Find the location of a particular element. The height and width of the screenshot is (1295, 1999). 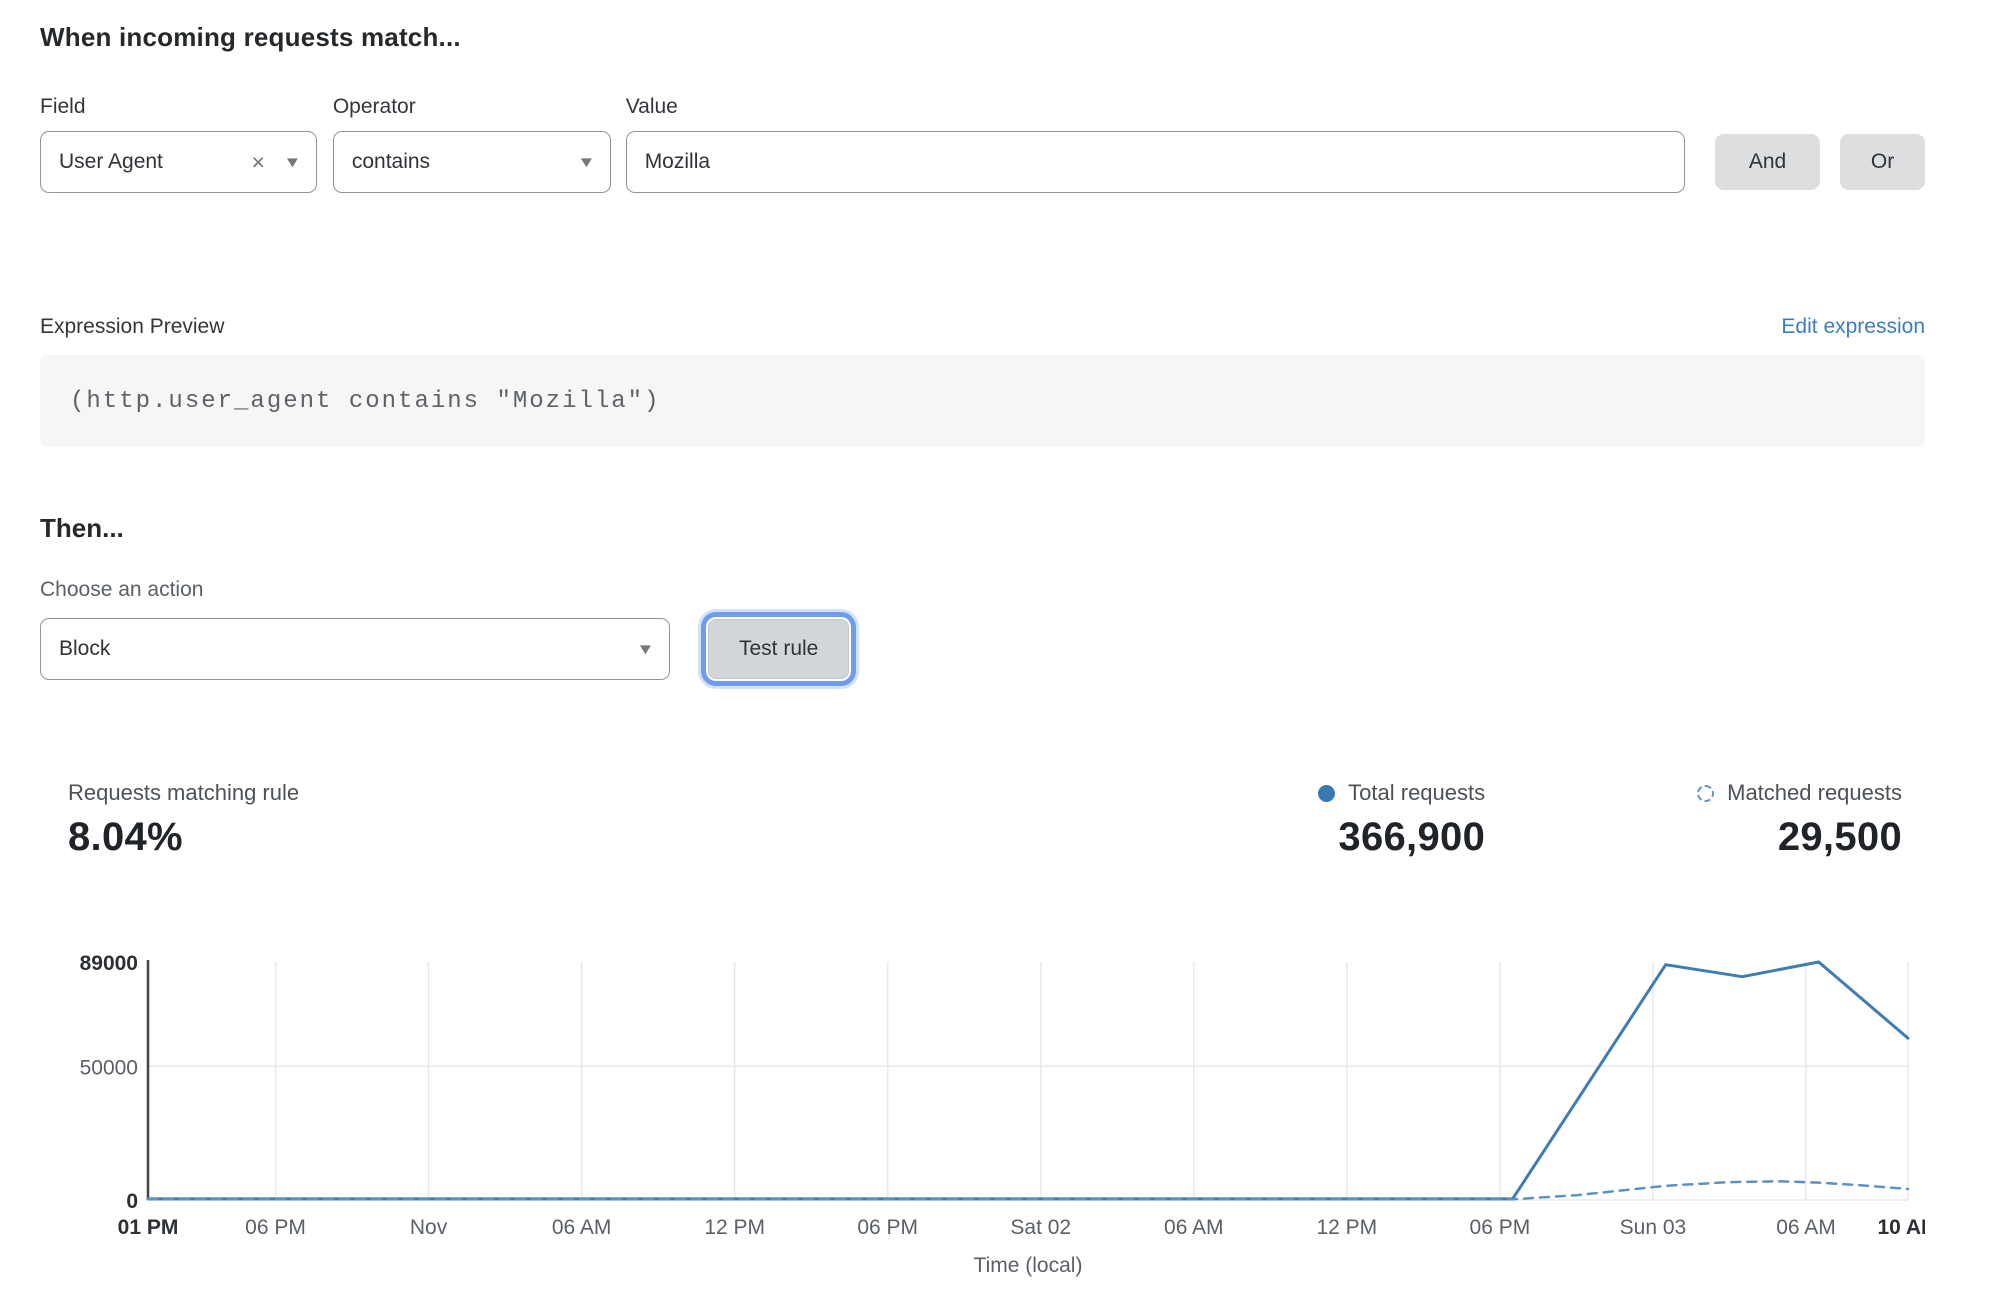

svg-text: 01 PM is located at coordinates (148, 1227).